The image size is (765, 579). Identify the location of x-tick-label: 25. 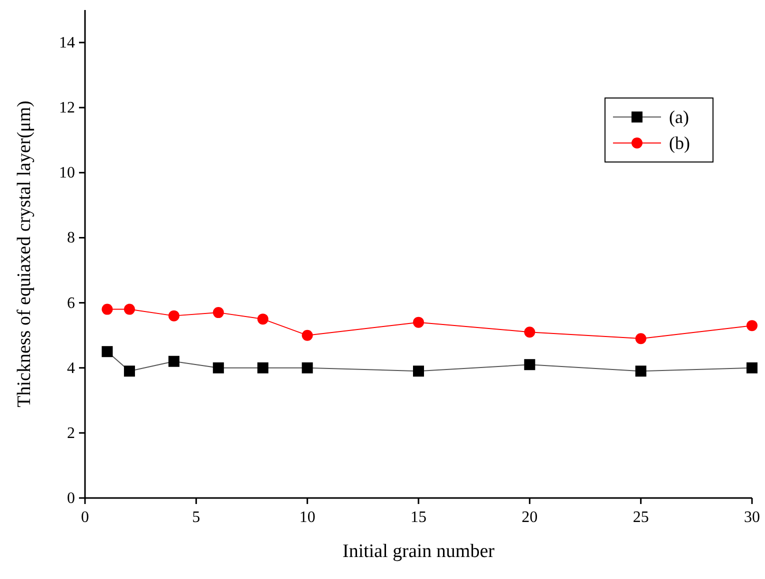
(640, 517).